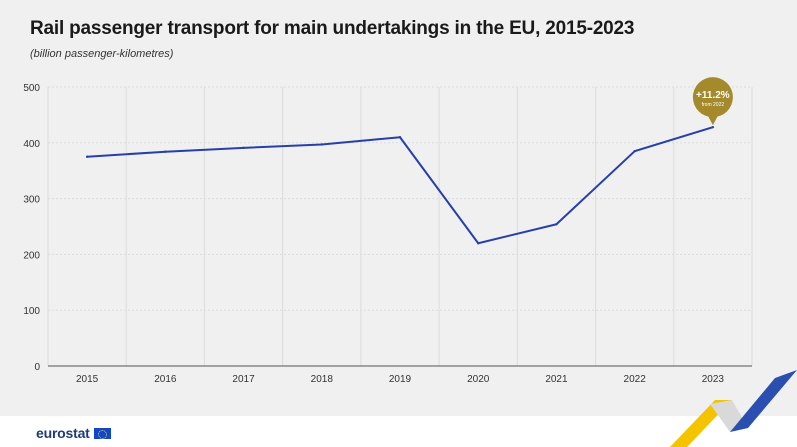  What do you see at coordinates (243, 379) in the screenshot?
I see `x-tick-label: 2017` at bounding box center [243, 379].